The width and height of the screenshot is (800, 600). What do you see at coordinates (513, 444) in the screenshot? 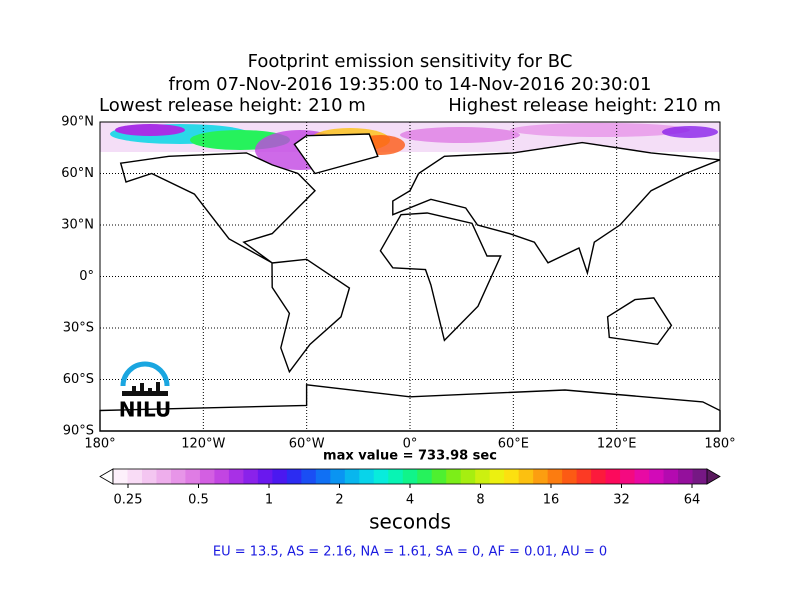
I see `x-tick-label: 60°E` at bounding box center [513, 444].